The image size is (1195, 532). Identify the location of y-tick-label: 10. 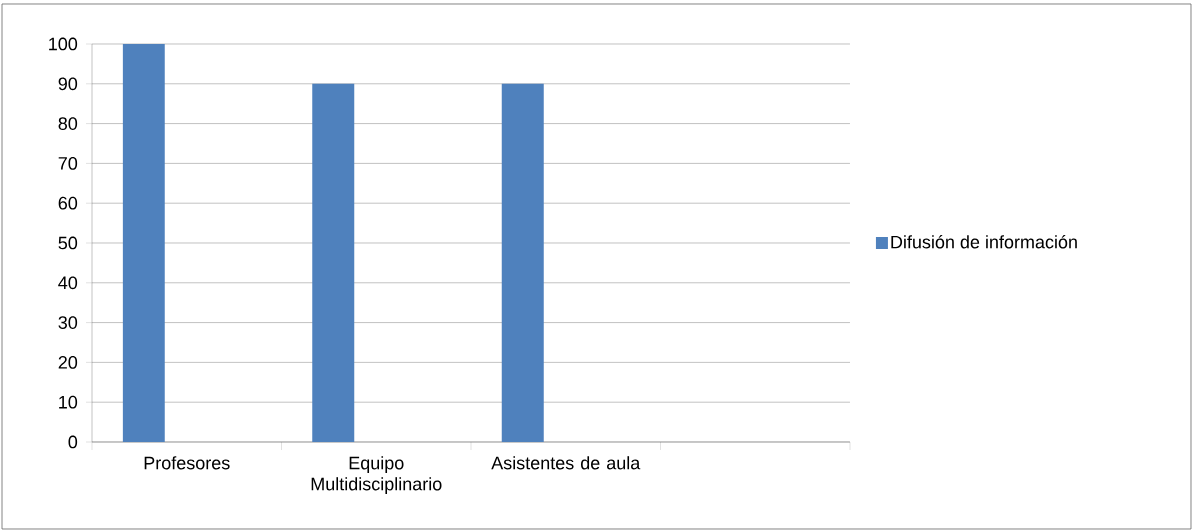
(68, 402).